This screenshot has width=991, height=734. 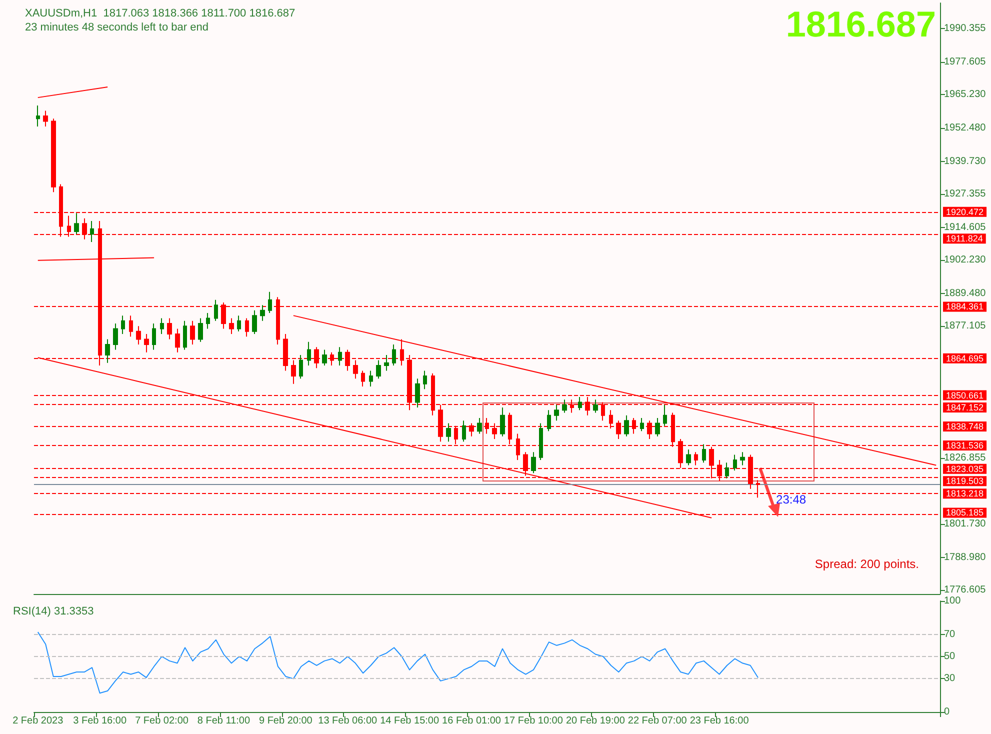 What do you see at coordinates (950, 656) in the screenshot?
I see `y-tick-label: 50` at bounding box center [950, 656].